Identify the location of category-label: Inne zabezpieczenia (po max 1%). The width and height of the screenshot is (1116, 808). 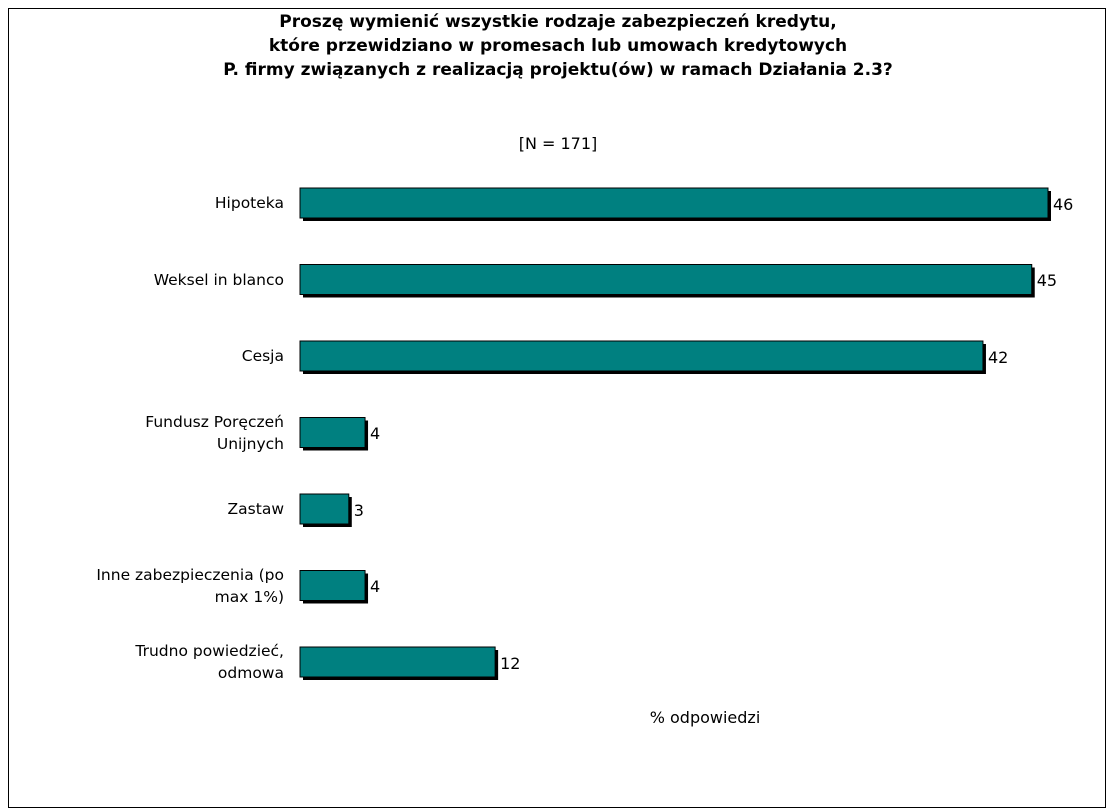
(190, 585).